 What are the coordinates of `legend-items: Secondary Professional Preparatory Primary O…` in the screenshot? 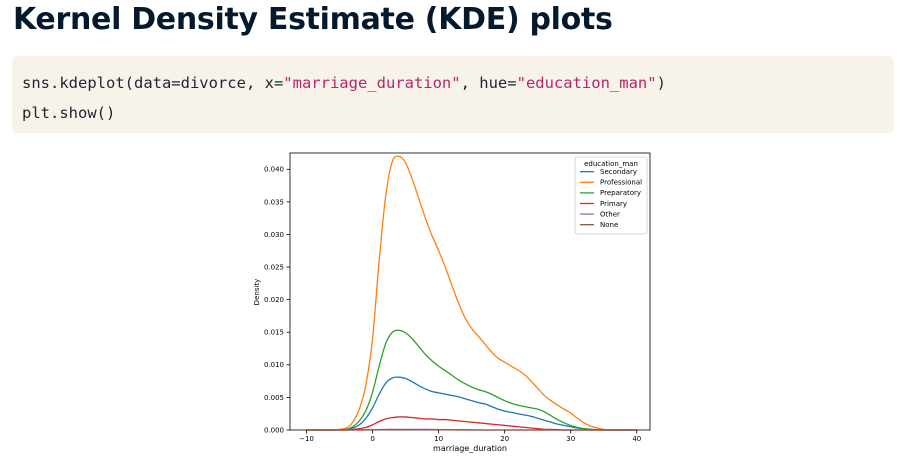 It's located at (611, 198).